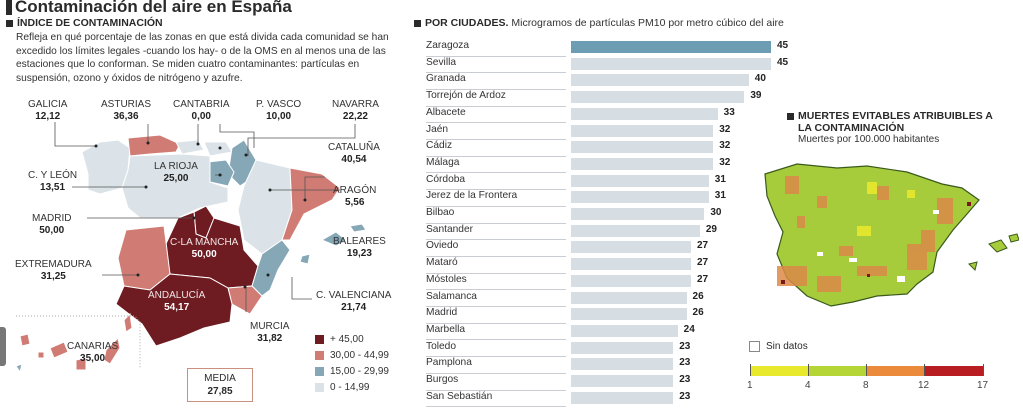 The image size is (1023, 412). What do you see at coordinates (496, 349) in the screenshot?
I see `bar-label: Toledo` at bounding box center [496, 349].